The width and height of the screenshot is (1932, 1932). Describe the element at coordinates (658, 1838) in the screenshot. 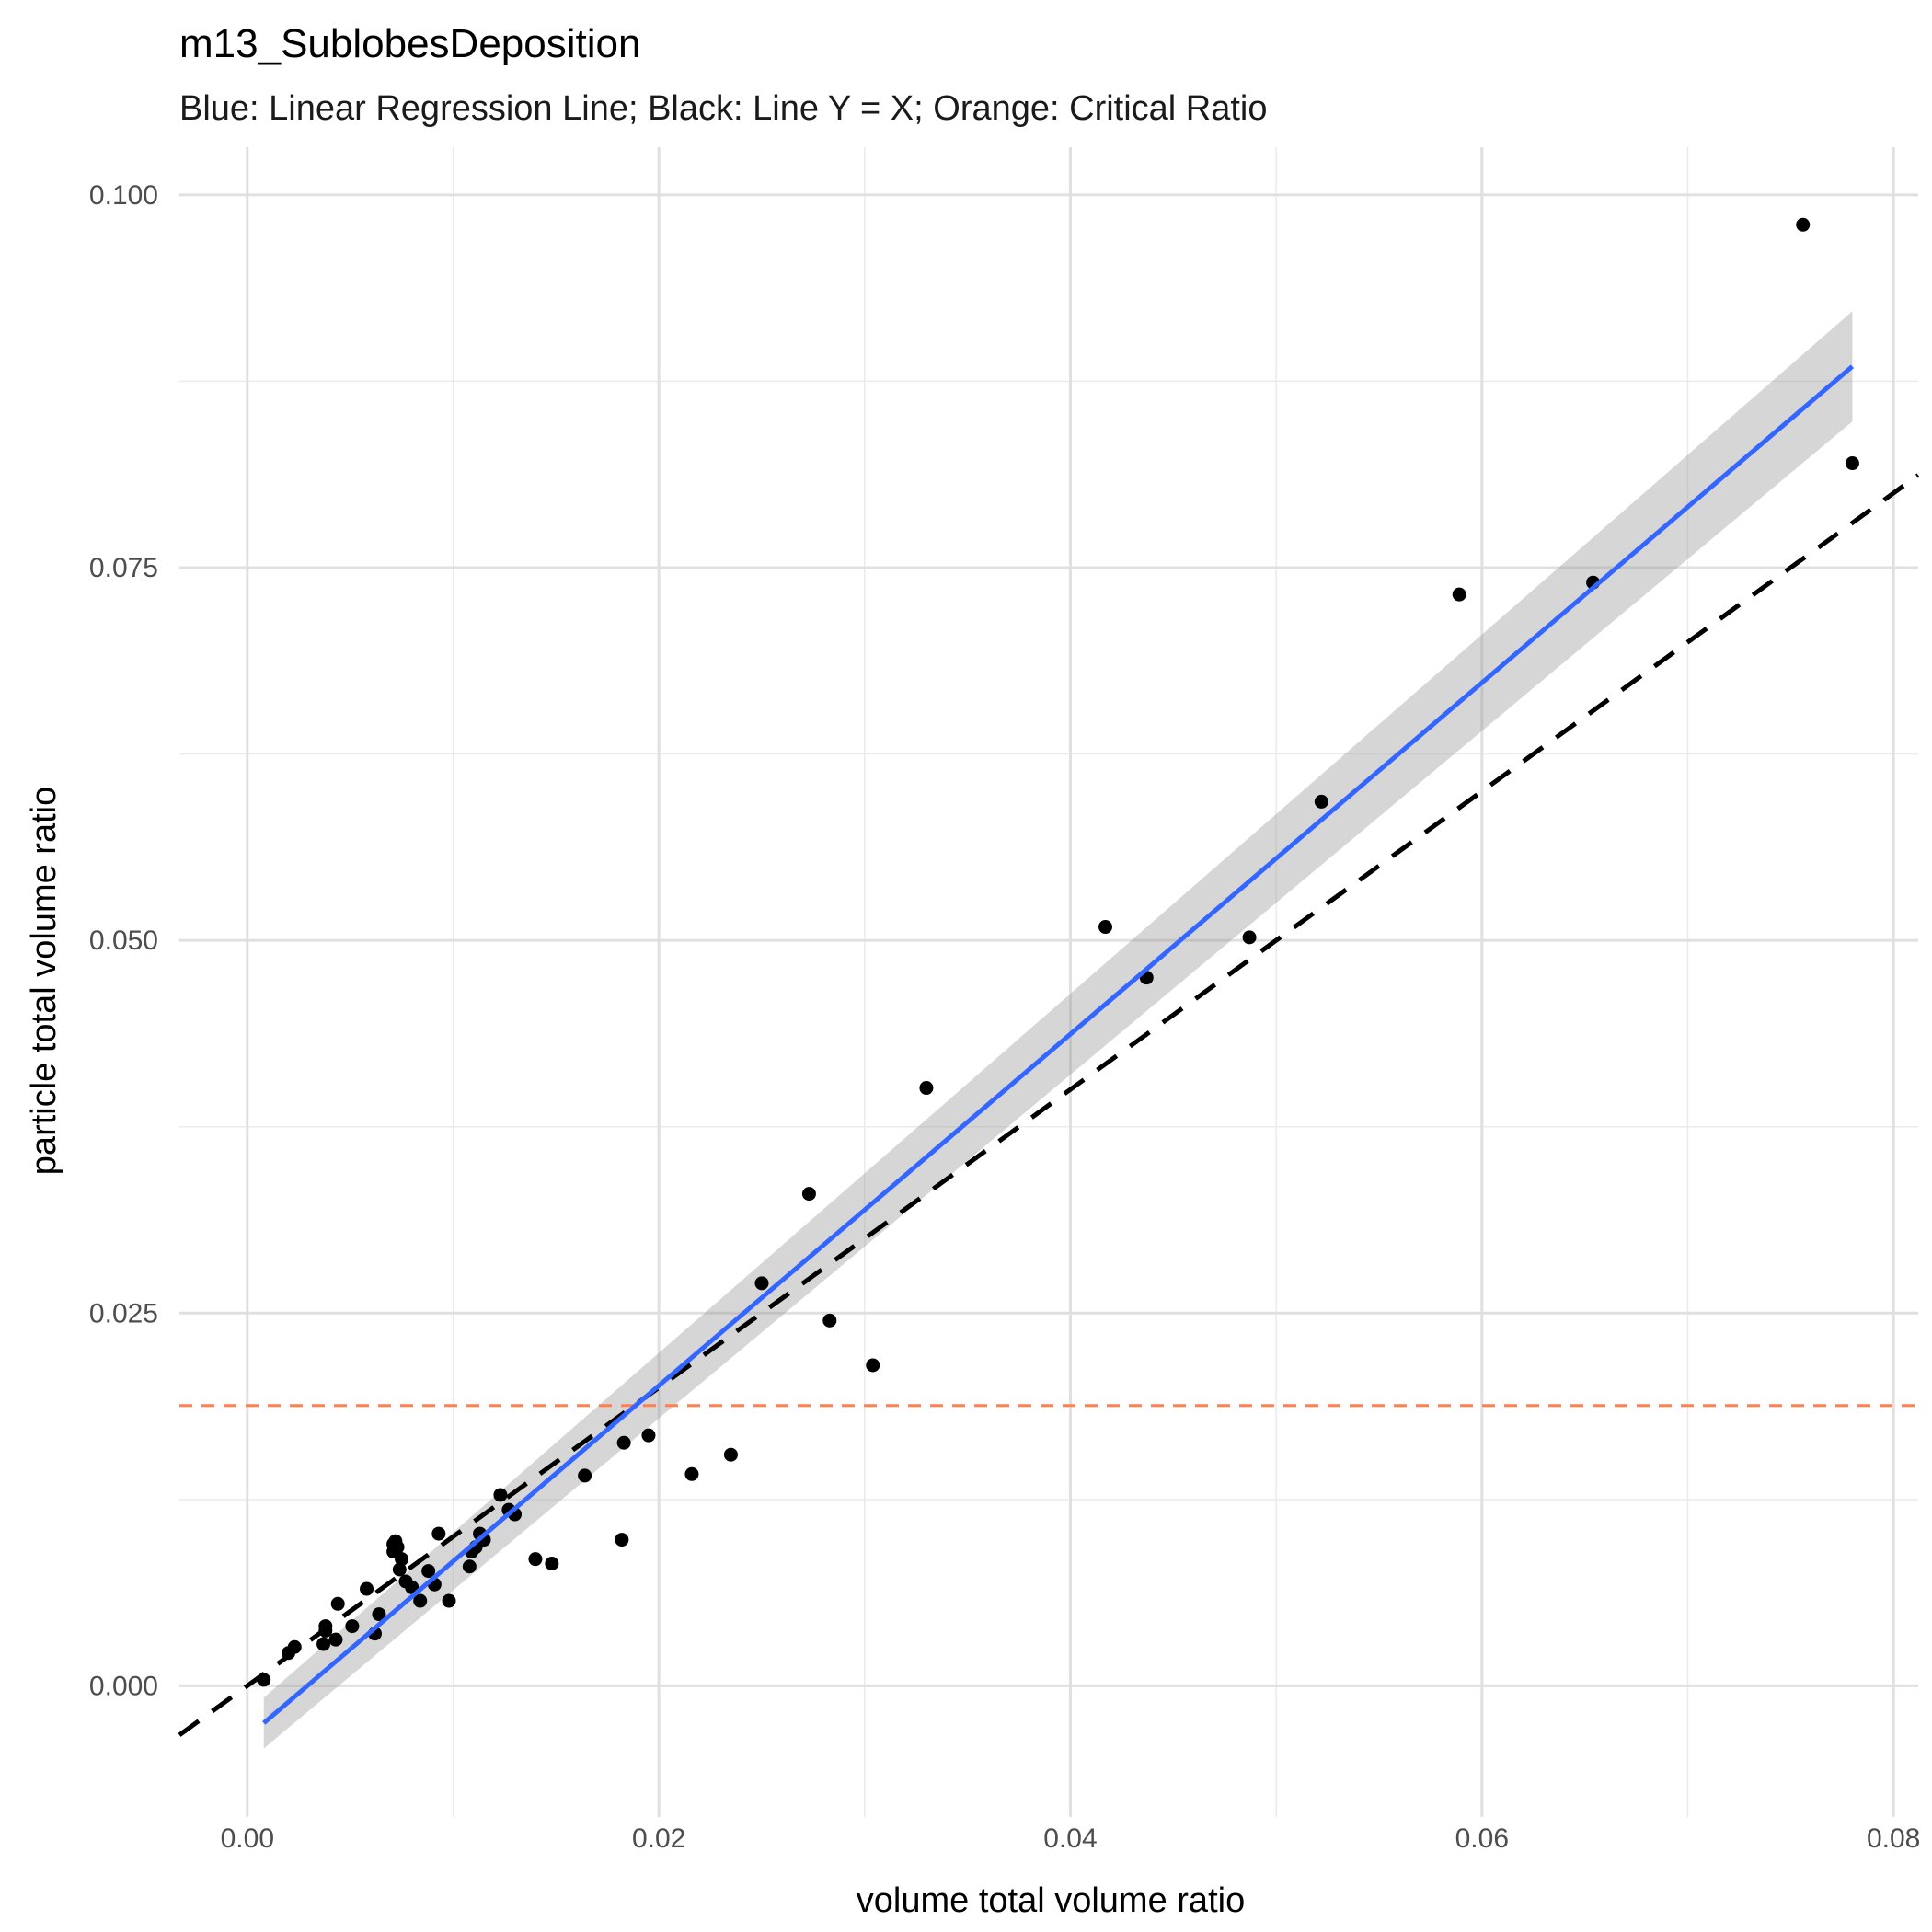

I see `x-tick-label: 0.02` at that location.